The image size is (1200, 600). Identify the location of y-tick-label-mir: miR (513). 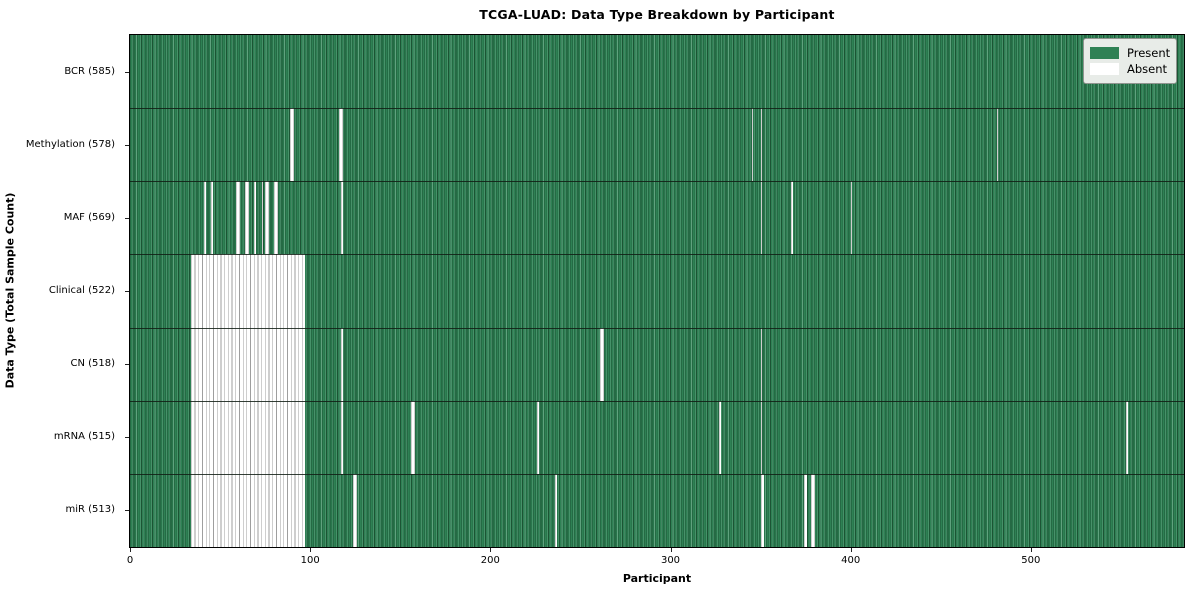
(90, 510).